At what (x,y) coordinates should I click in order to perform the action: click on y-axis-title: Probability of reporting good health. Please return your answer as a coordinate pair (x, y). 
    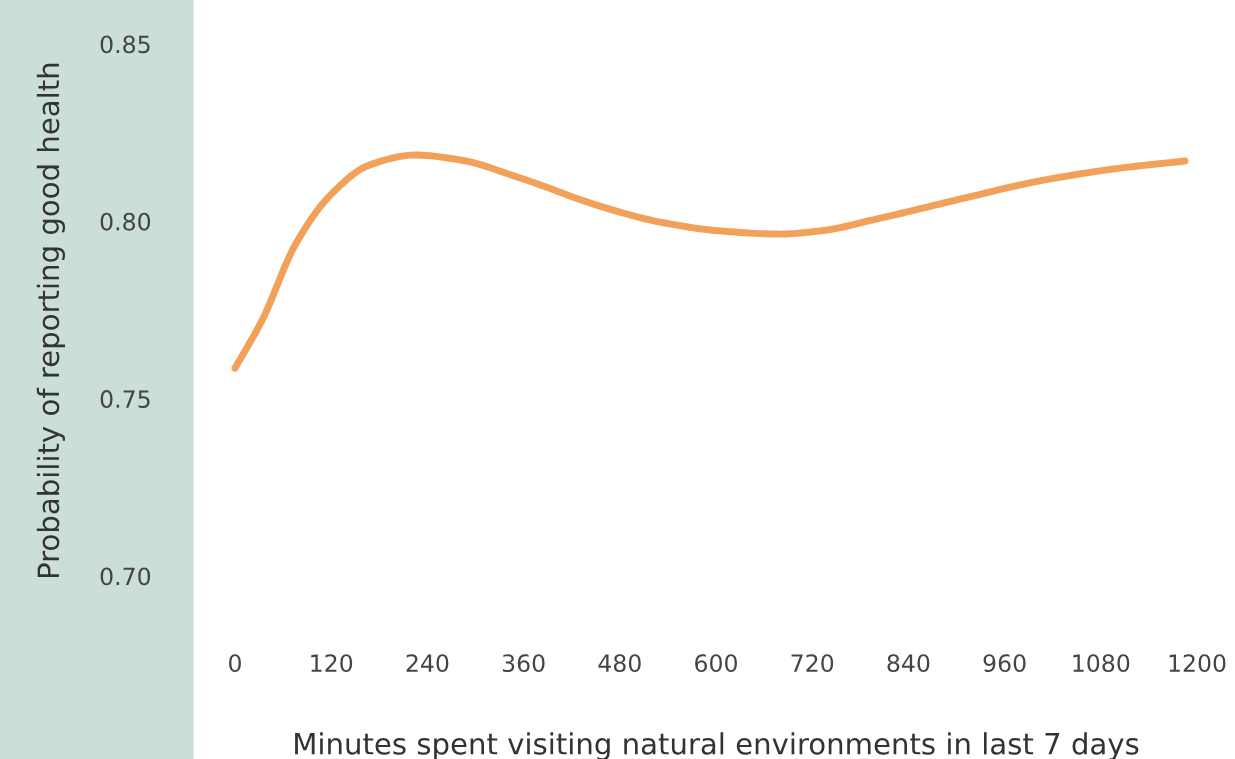
    Looking at the image, I should click on (50, 320).